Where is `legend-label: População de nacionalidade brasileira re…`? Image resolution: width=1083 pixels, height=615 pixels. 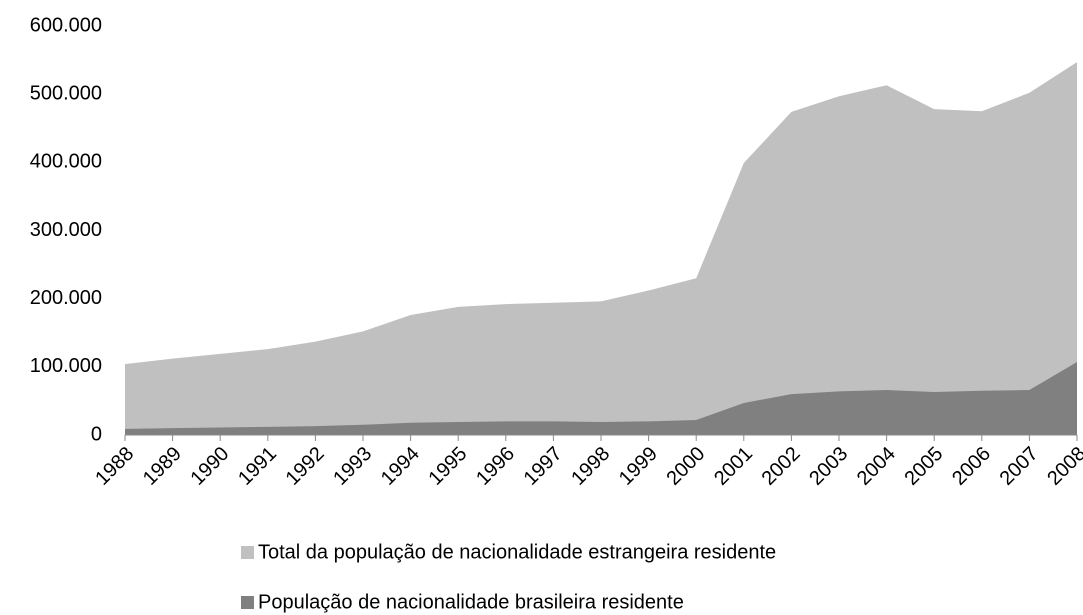
legend-label: População de nacionalidade brasileira re… is located at coordinates (471, 602).